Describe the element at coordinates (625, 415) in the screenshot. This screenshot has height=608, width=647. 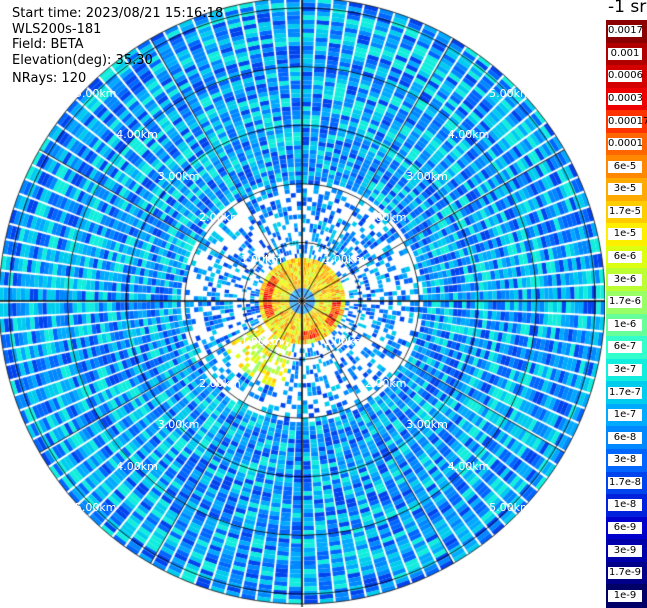
I see `colorbar-tick-label: 1e-7` at that location.